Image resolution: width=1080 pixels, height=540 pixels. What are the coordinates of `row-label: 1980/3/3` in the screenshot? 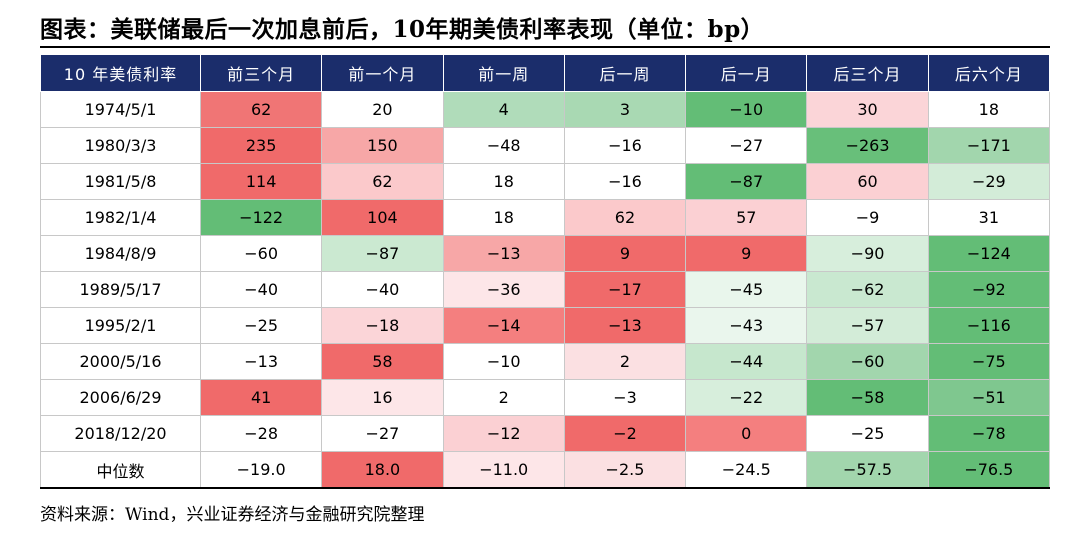 It's located at (120, 145).